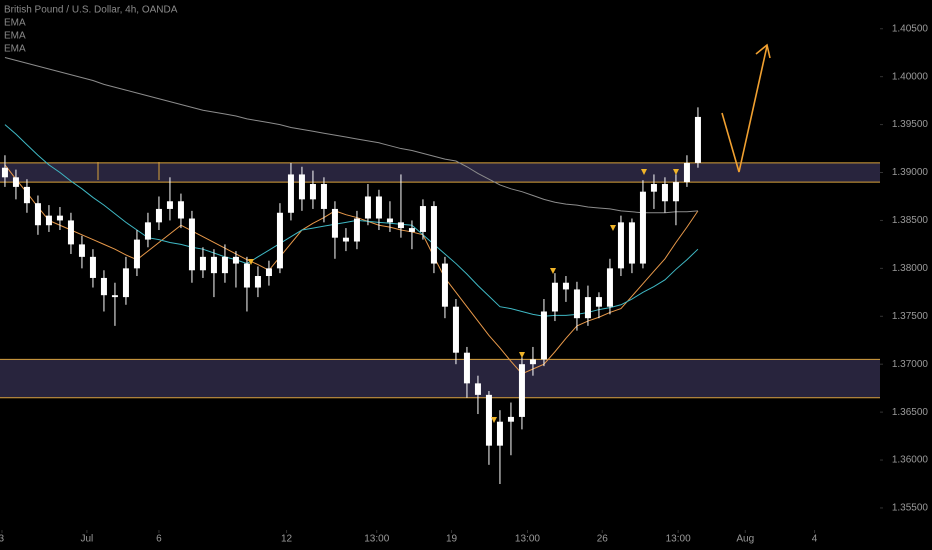 This screenshot has width=932, height=550. I want to click on x-tick-label: Aug, so click(745, 539).